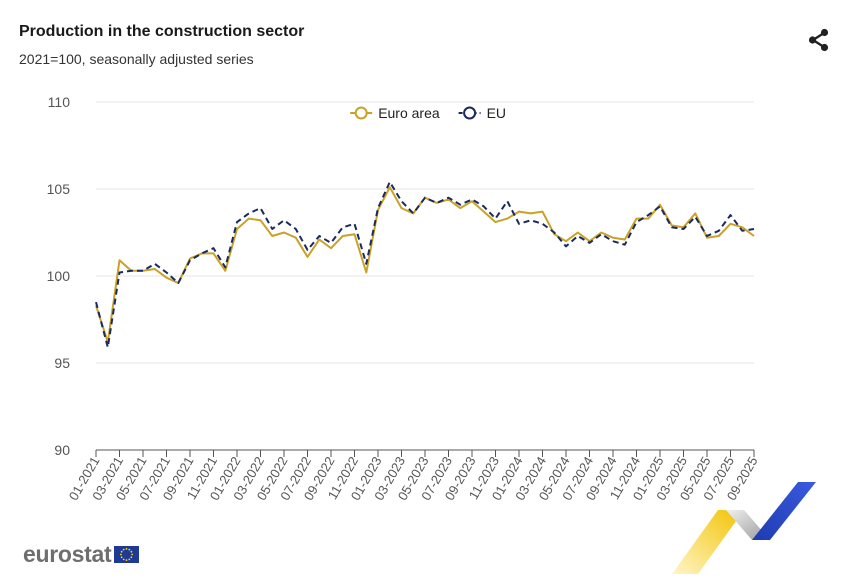 The height and width of the screenshot is (587, 845). Describe the element at coordinates (59, 189) in the screenshot. I see `y-tick-label: 105` at that location.